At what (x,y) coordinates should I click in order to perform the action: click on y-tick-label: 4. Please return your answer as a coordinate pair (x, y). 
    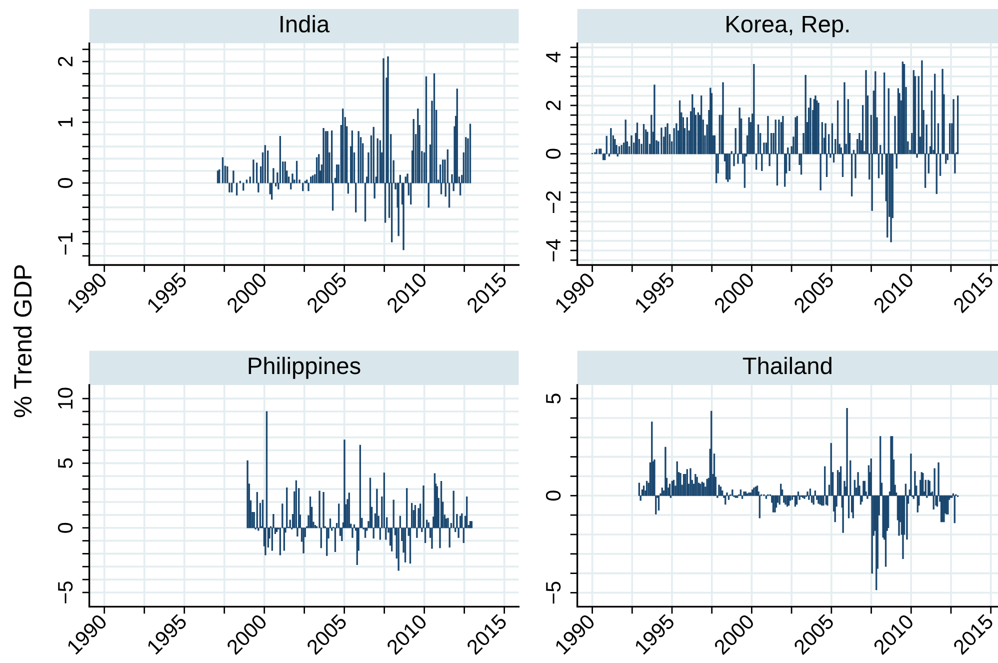
    Looking at the image, I should click on (553, 57).